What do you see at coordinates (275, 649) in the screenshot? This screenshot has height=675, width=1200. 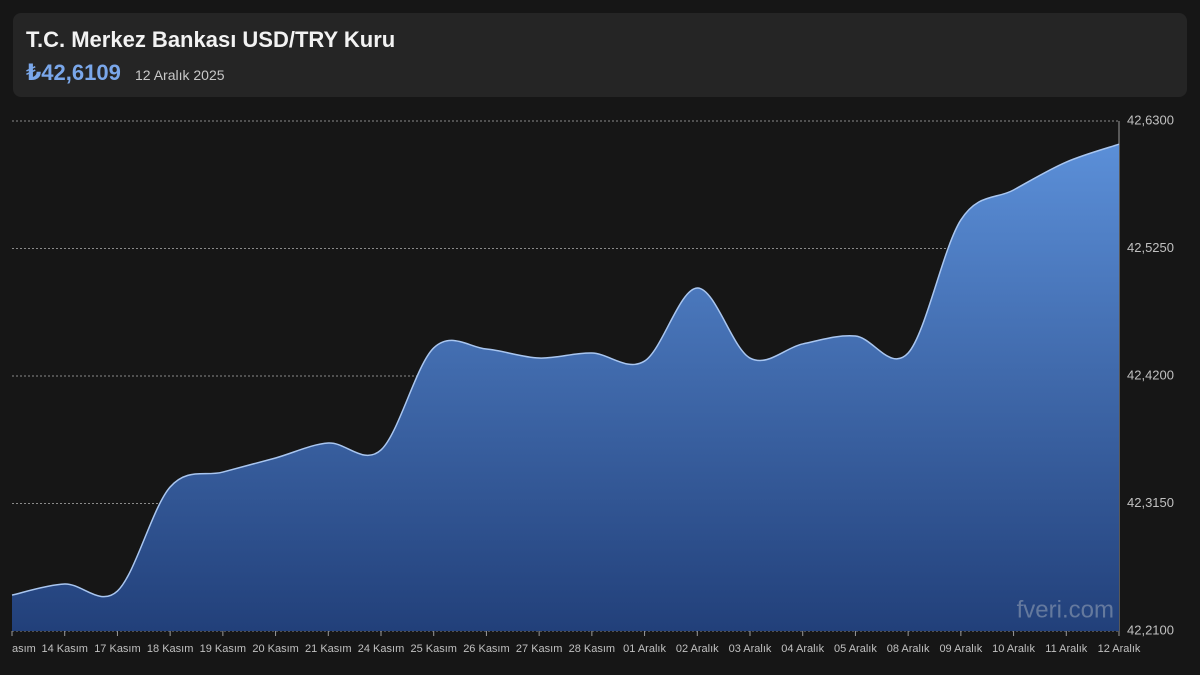 I see `x-tick-label: 20 Kasım` at bounding box center [275, 649].